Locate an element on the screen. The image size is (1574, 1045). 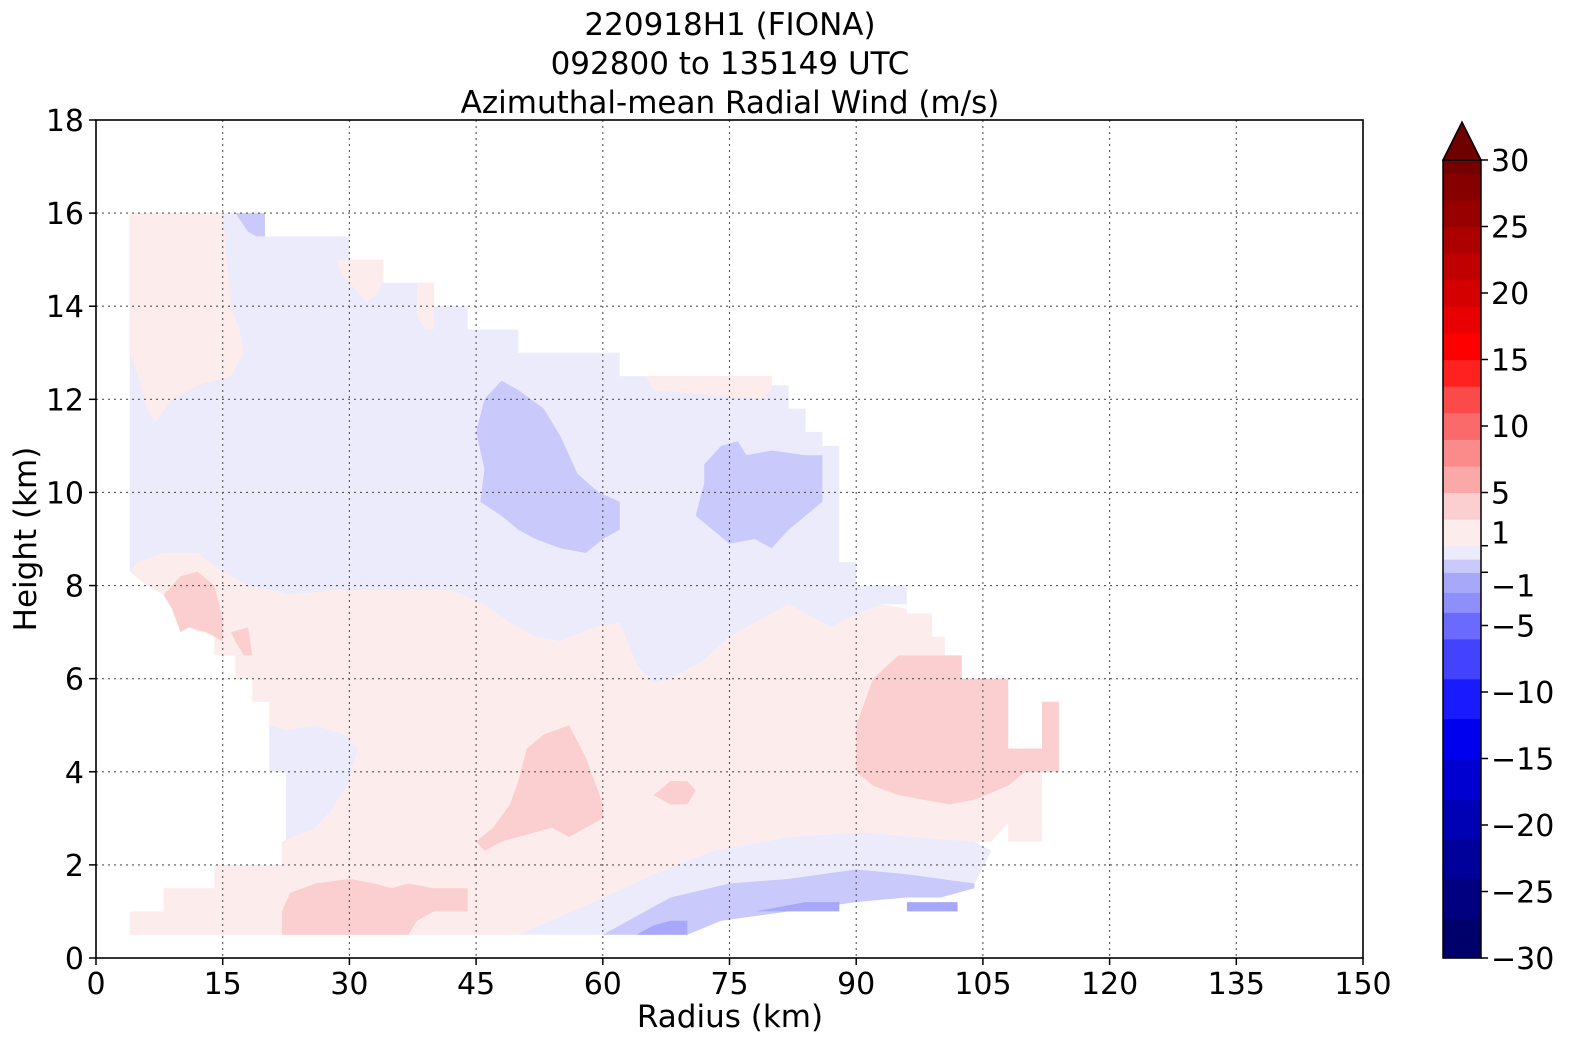
colorbar-label-11: −20 is located at coordinates (1522, 826).